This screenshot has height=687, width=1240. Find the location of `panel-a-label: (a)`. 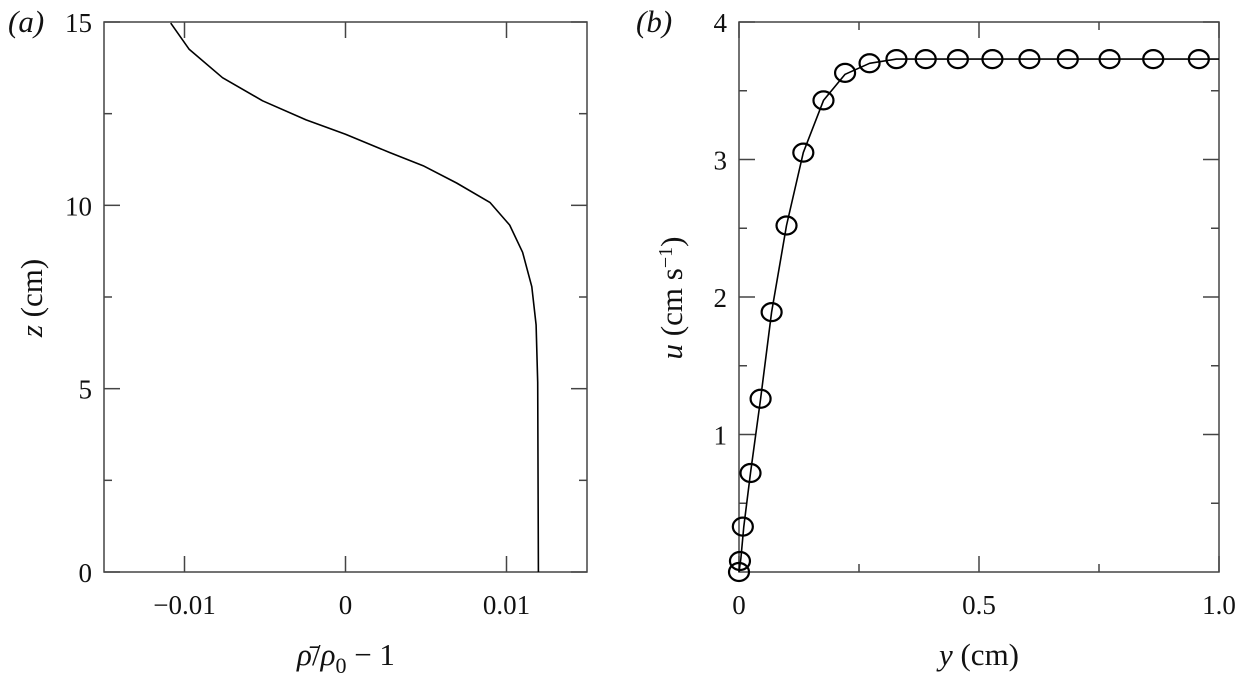

panel-a-label: (a) is located at coordinates (26, 21).